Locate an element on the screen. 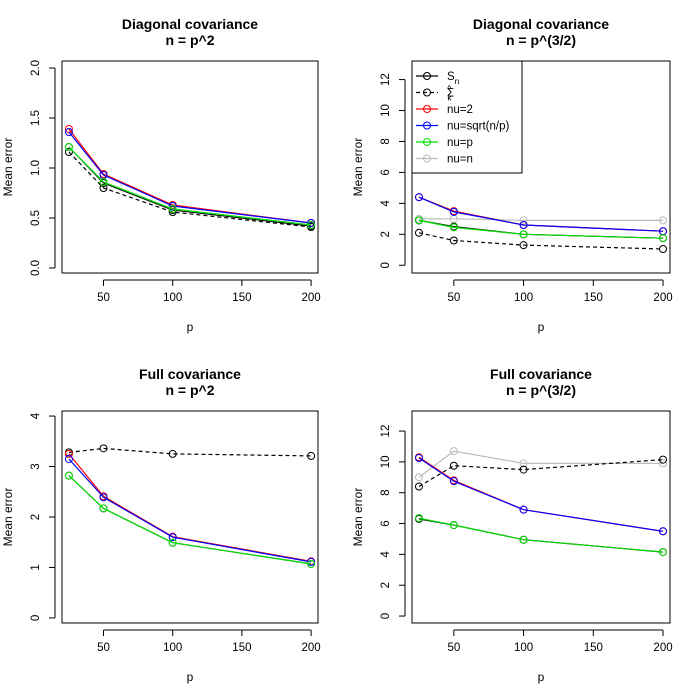 The height and width of the screenshot is (700, 700). legend-label: nu=2 is located at coordinates (460, 110).